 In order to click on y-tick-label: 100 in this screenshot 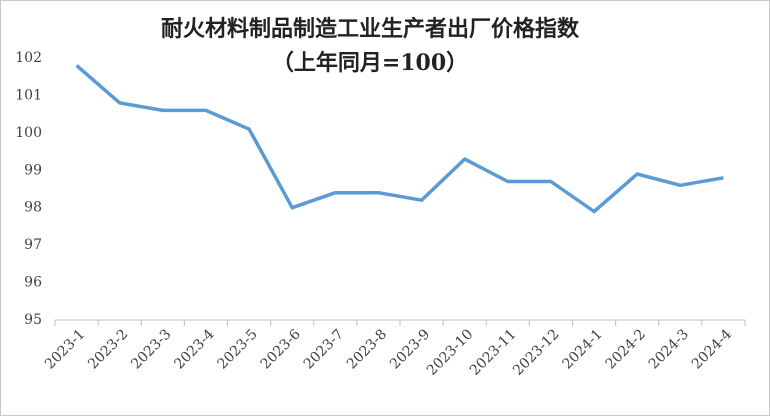, I will do `click(28, 133)`.